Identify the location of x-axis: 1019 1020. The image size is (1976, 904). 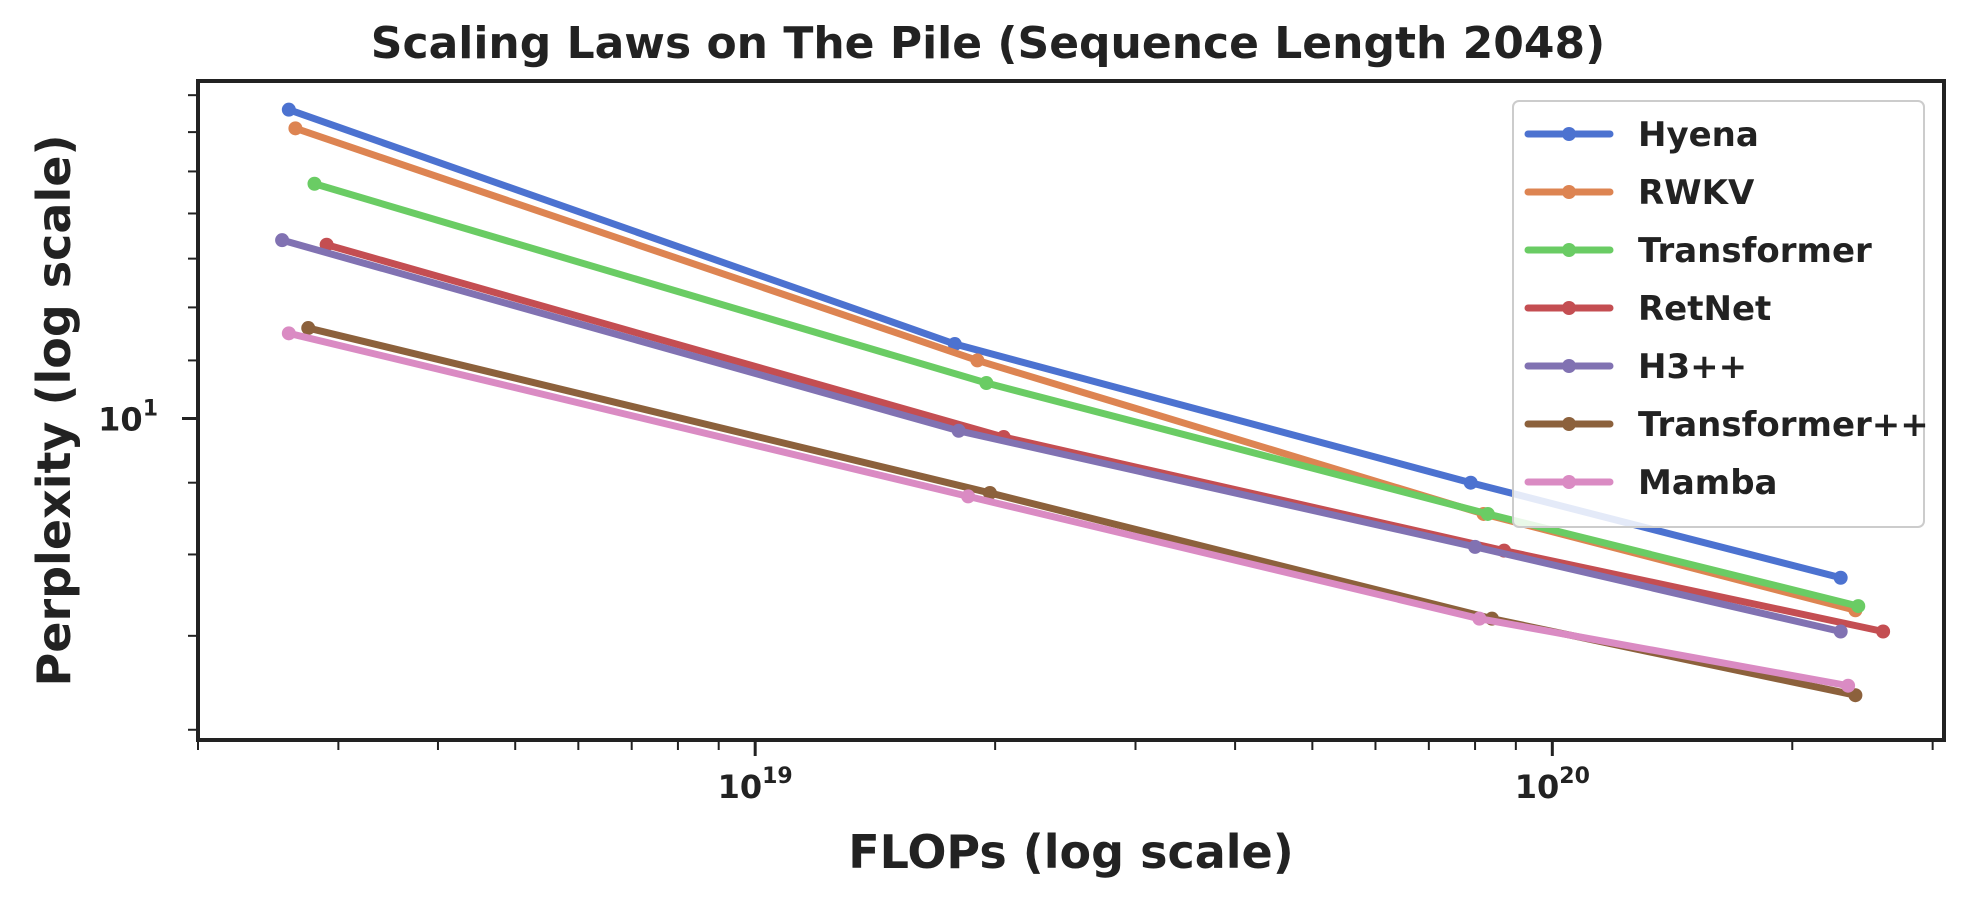
(1065, 773).